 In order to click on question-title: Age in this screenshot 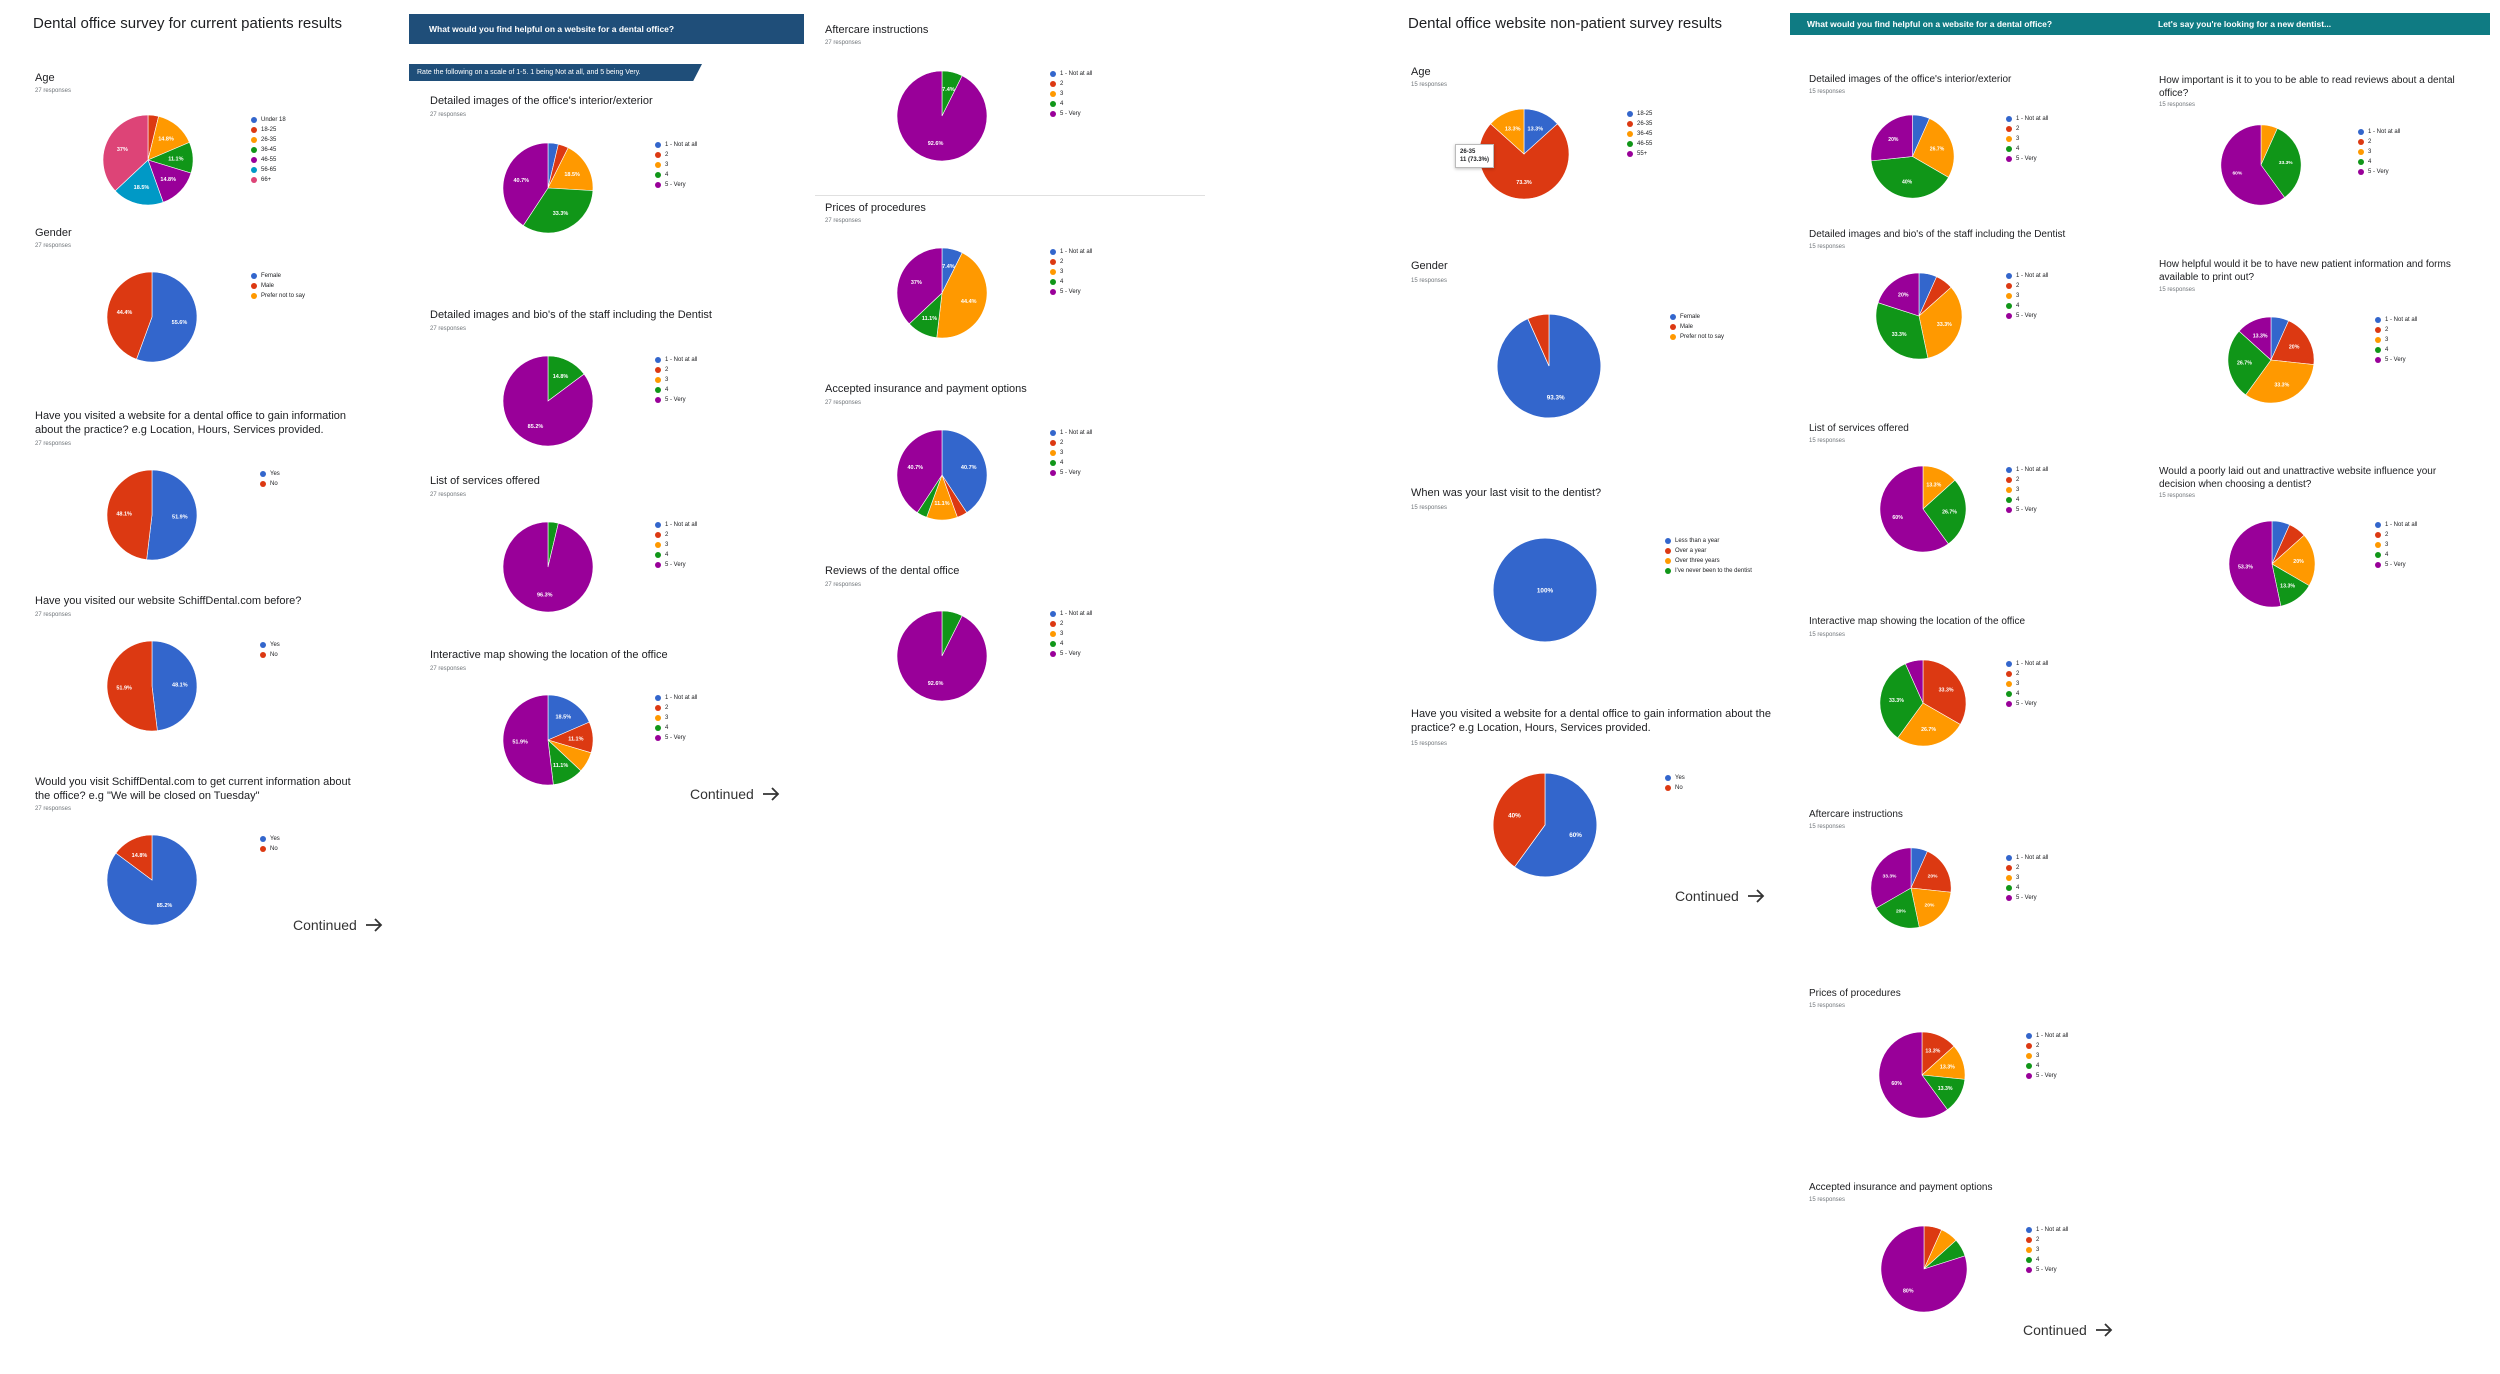, I will do `click(45, 78)`.